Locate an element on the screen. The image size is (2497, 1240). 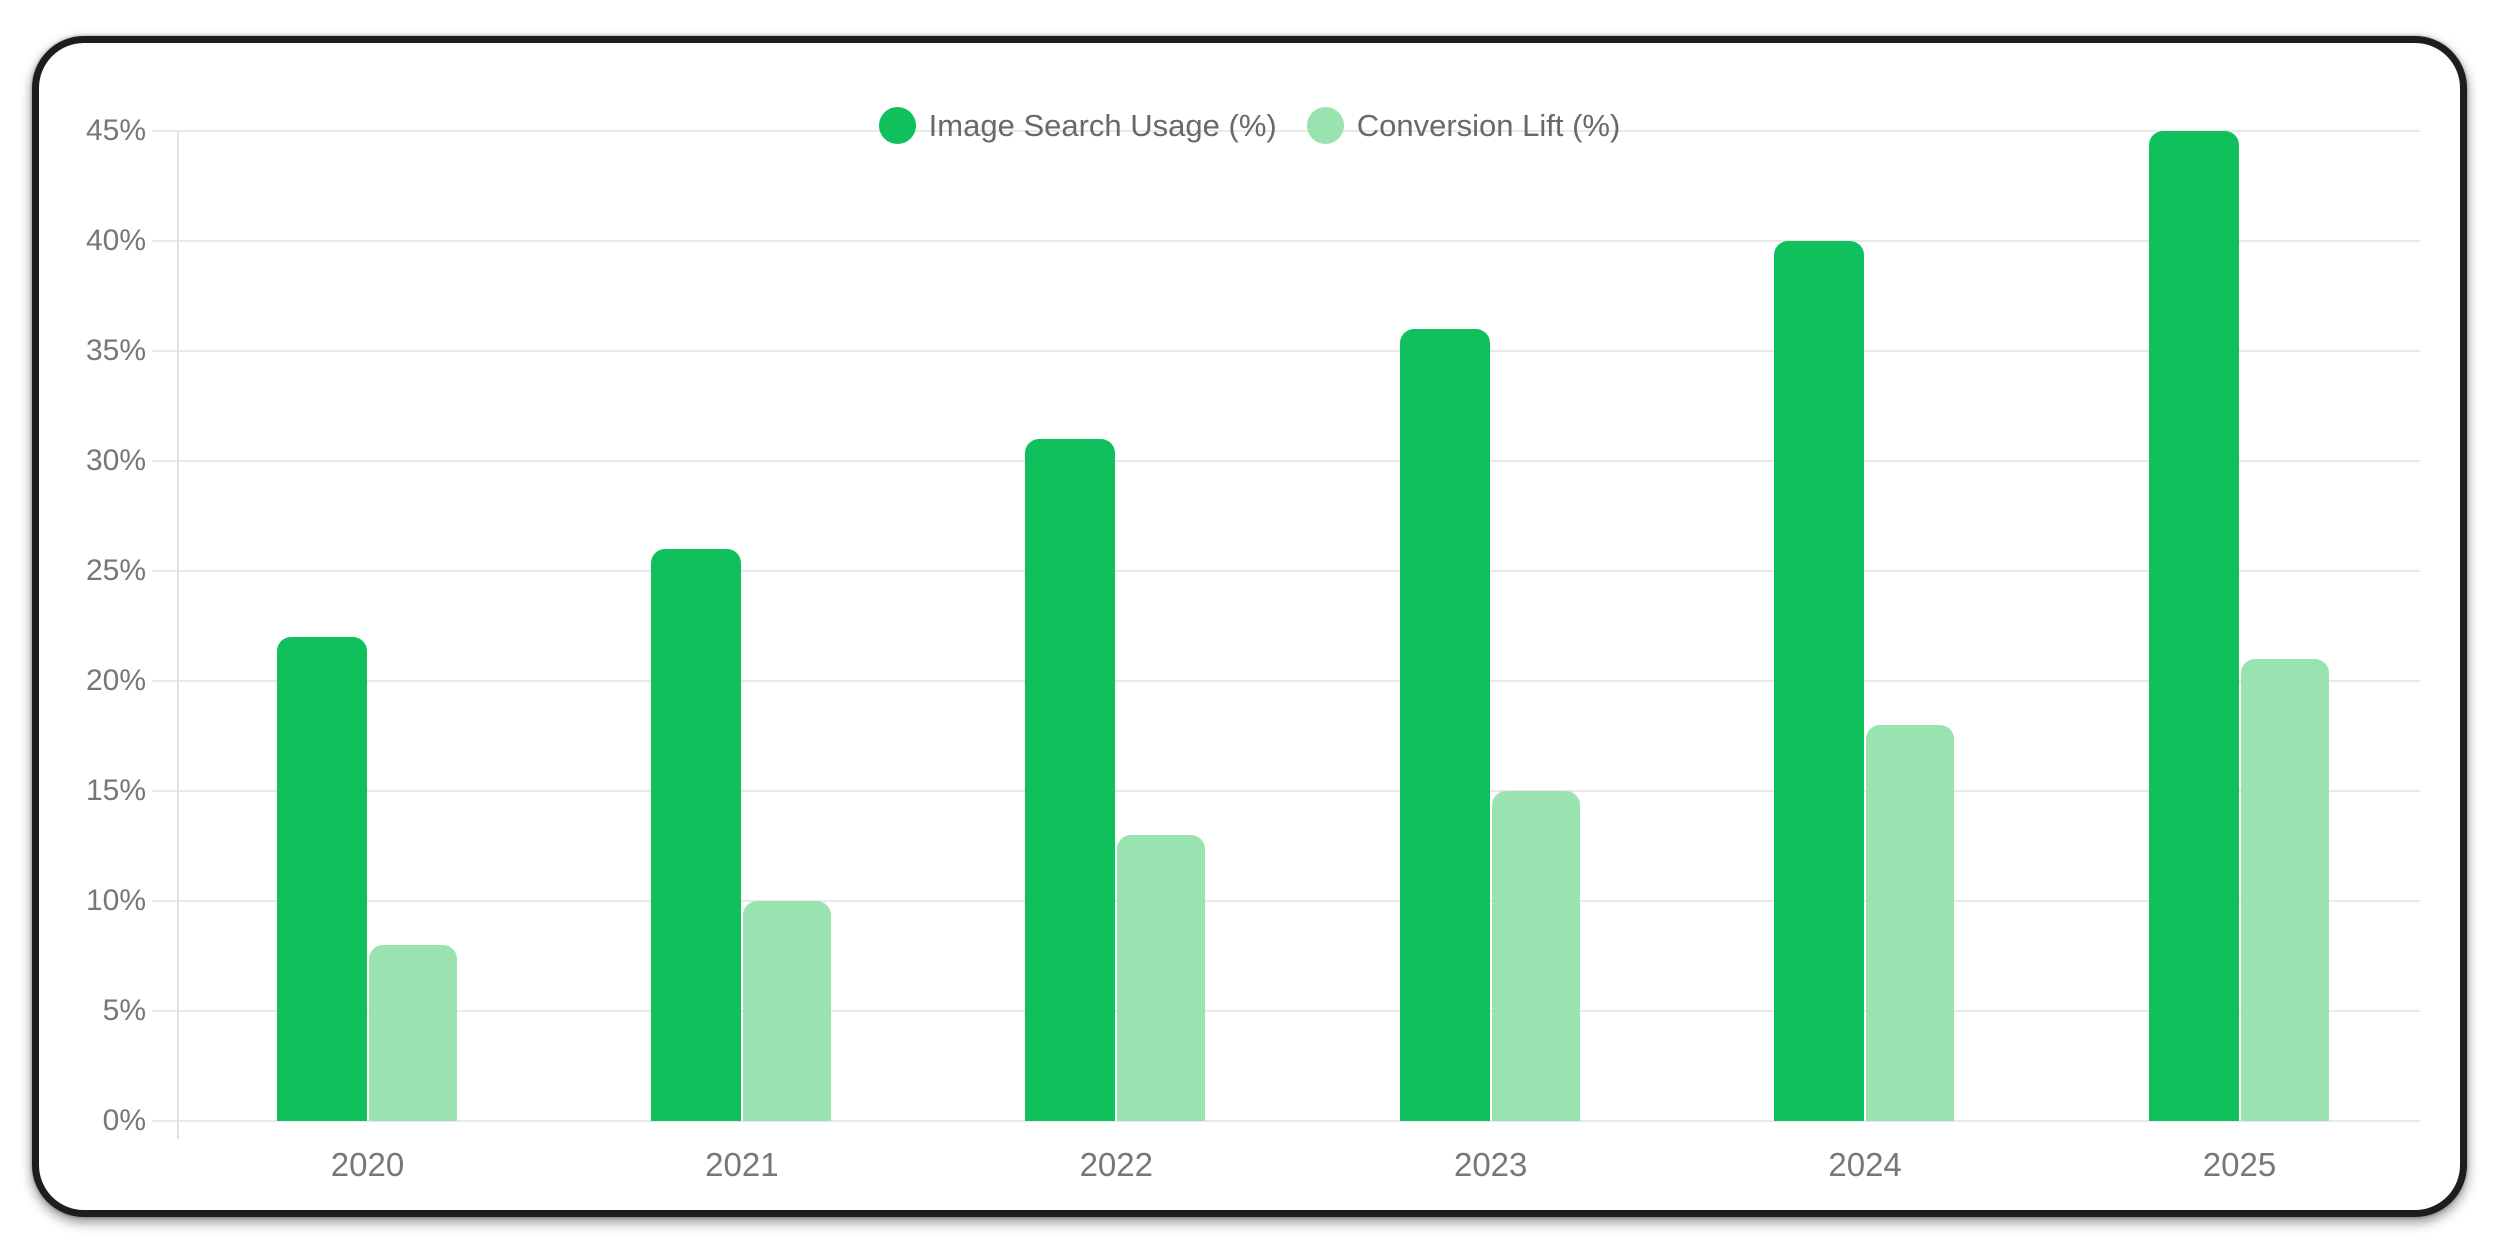
y-axis-tick-label: 40% is located at coordinates (115, 240).